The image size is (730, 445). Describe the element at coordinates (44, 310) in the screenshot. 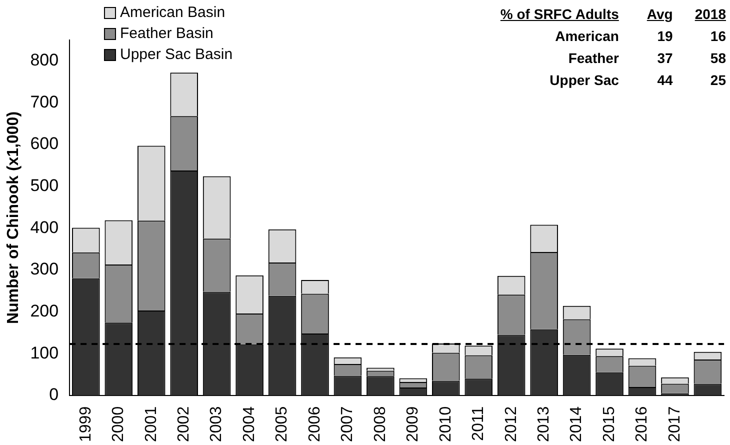

I see `y-tick-label: 200` at that location.